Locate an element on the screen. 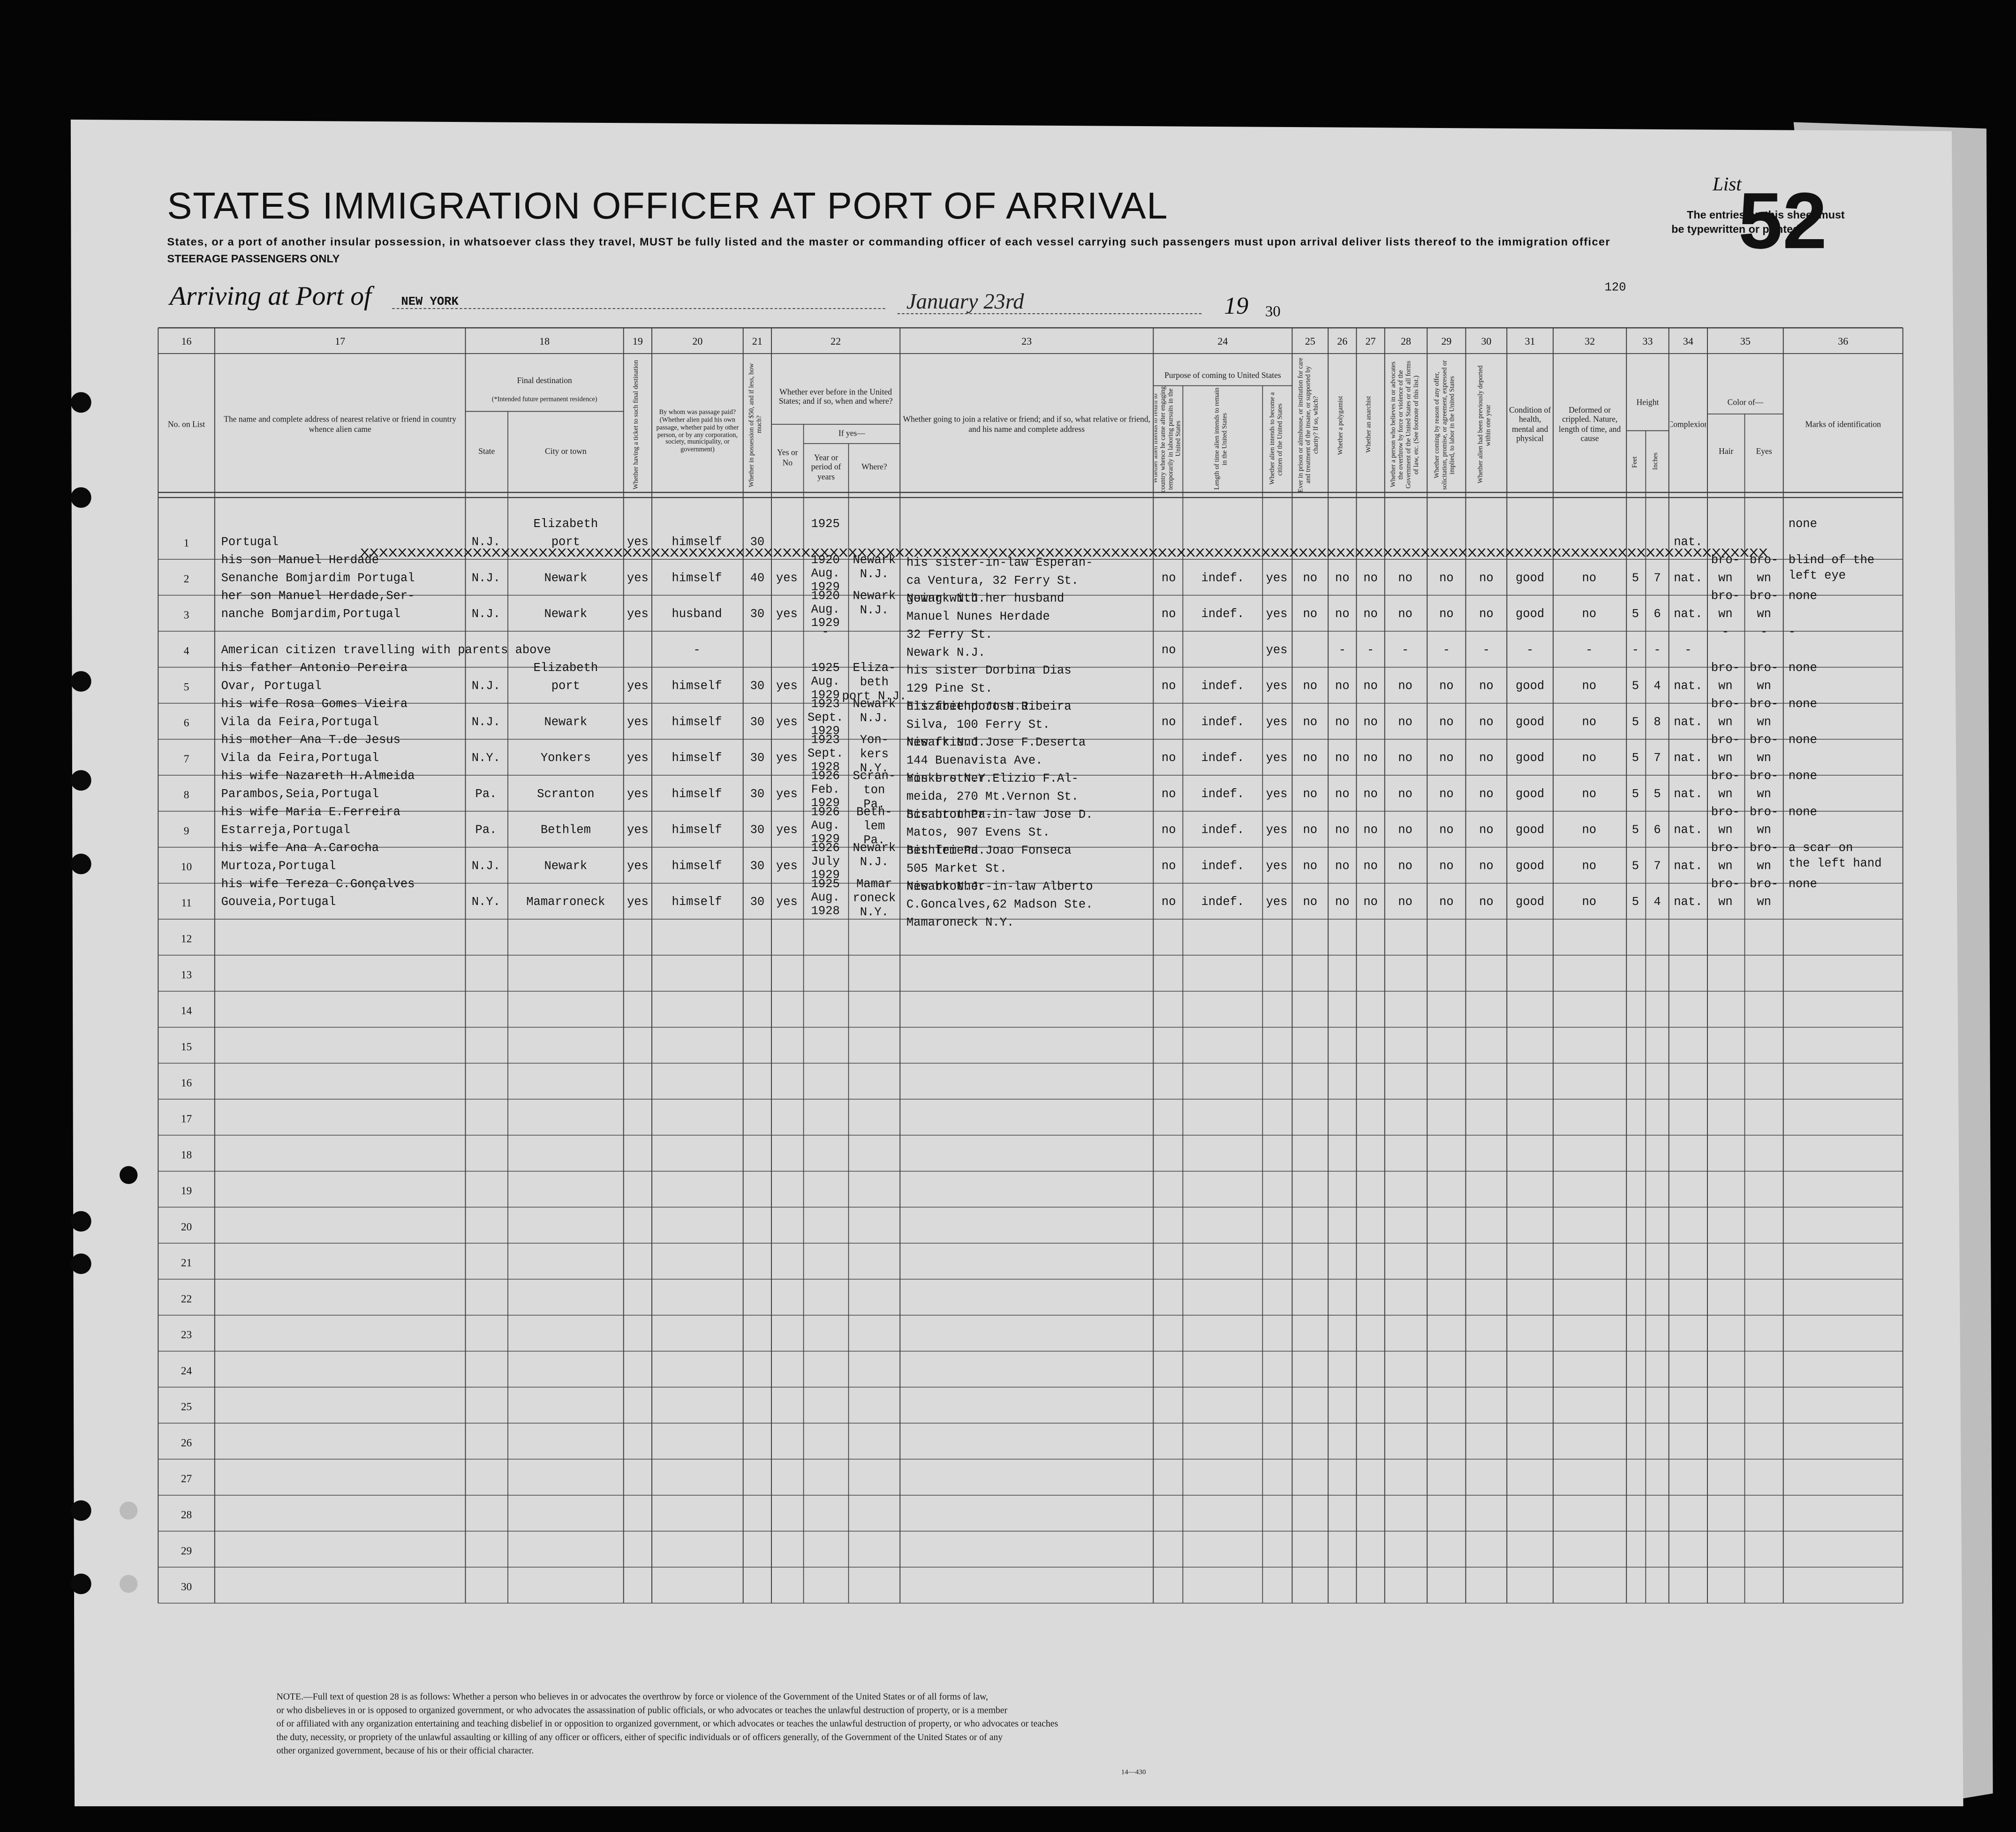  cell-relative: his wife Nazareth H.Almeida is located at coordinates (318, 776).